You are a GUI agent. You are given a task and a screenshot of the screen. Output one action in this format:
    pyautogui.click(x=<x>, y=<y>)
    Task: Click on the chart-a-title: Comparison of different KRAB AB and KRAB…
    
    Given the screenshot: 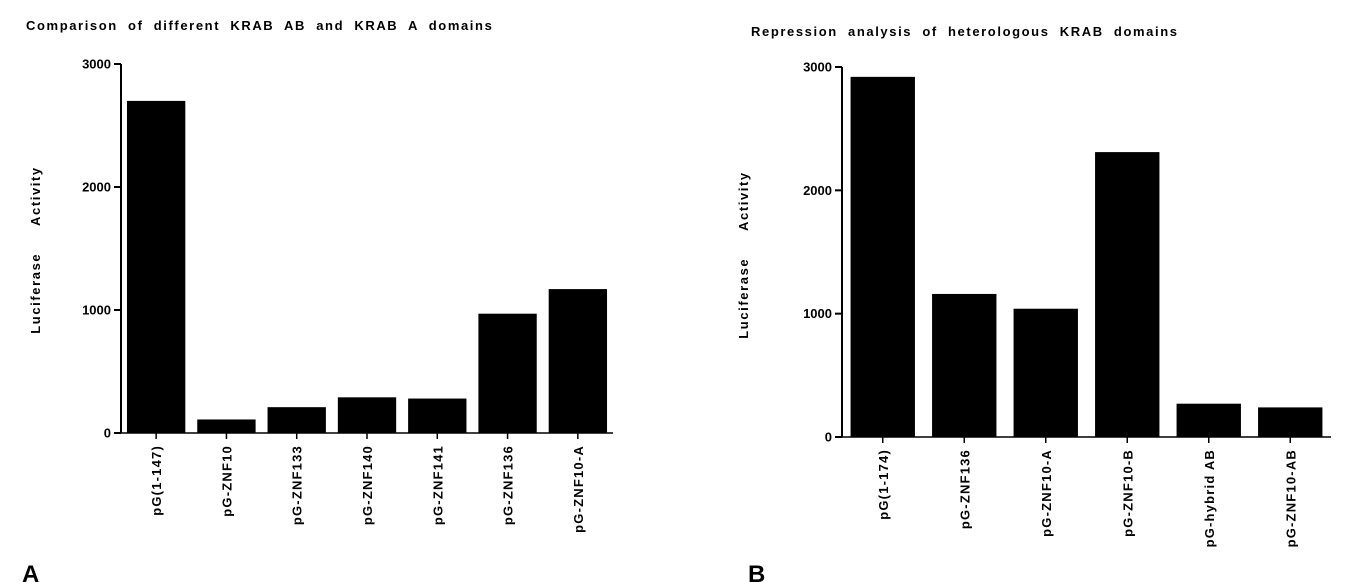 What is the action you would take?
    pyautogui.click(x=259, y=25)
    